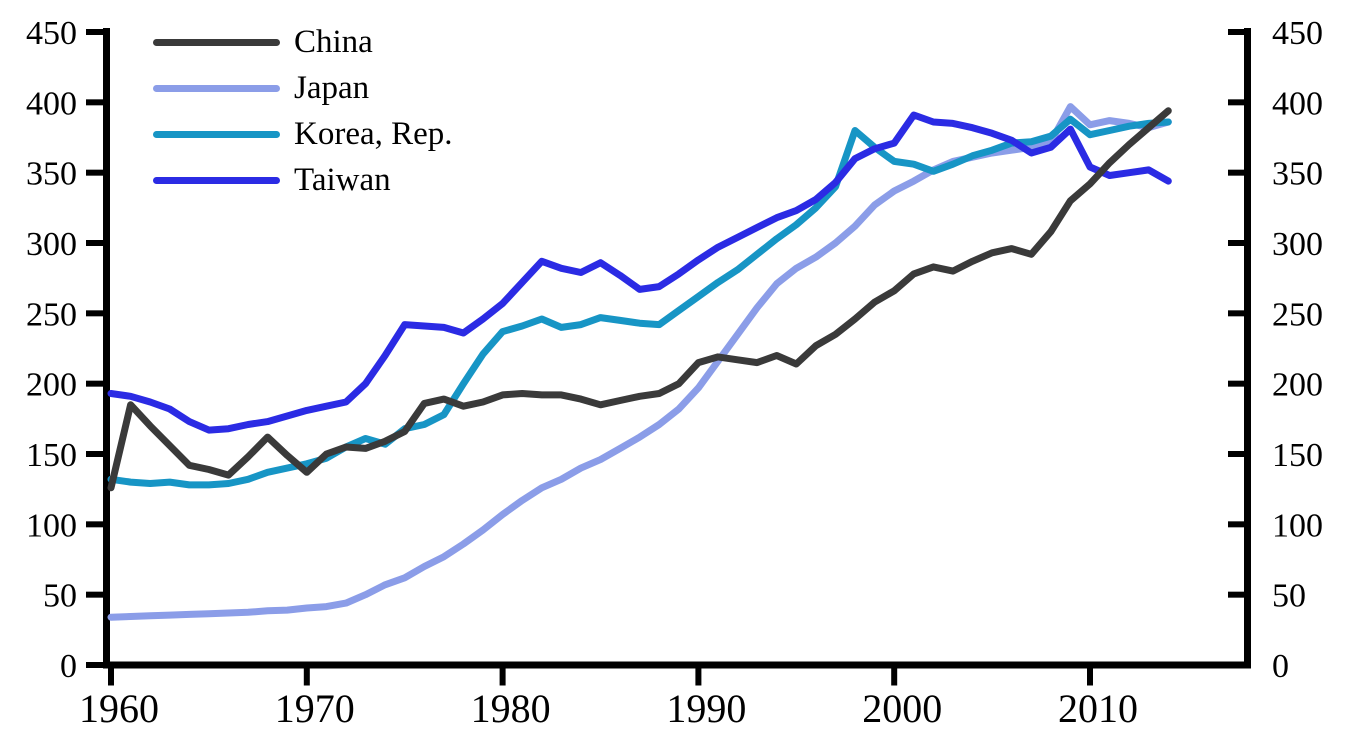 The image size is (1363, 748). What do you see at coordinates (51, 174) in the screenshot?
I see `y-axis-left-tick-label: 350` at bounding box center [51, 174].